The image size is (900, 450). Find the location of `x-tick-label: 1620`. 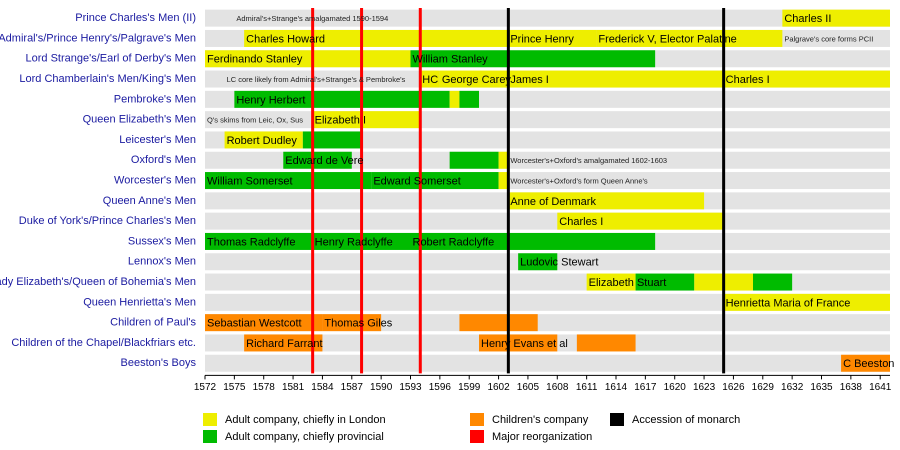

x-tick-label: 1620 is located at coordinates (675, 387).